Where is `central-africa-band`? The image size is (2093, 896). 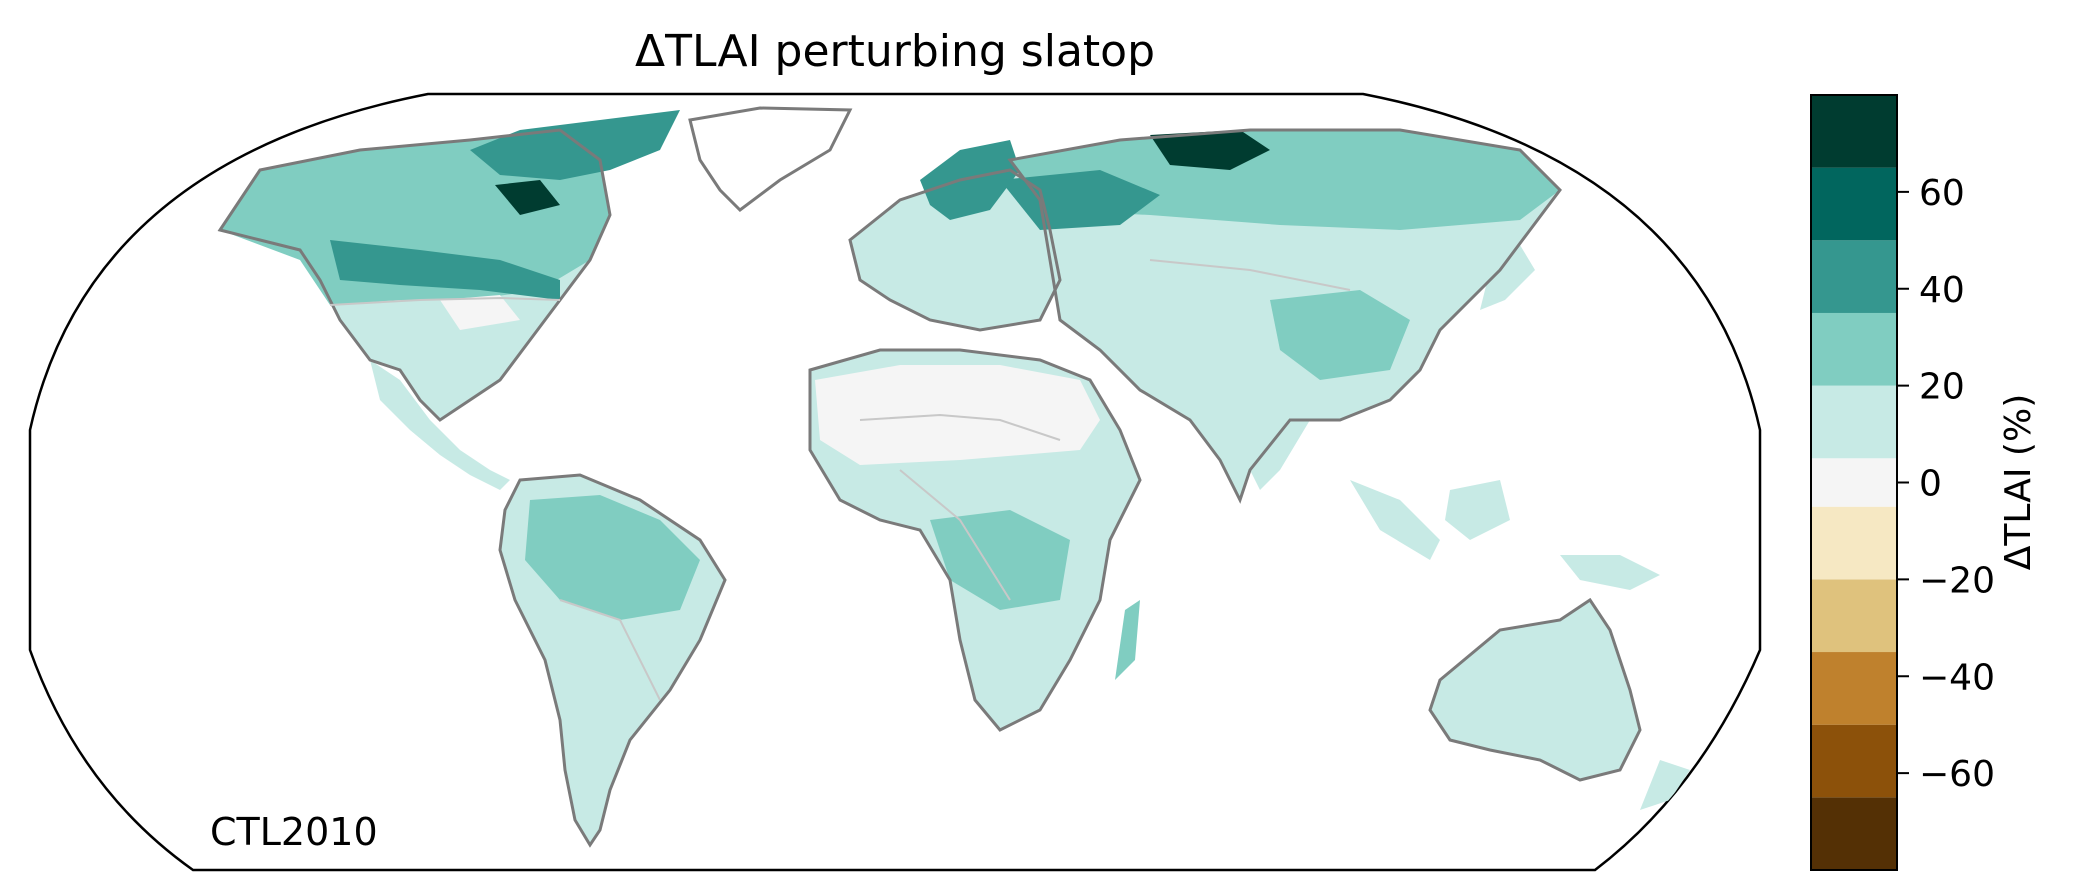 central-africa-band is located at coordinates (1000, 560).